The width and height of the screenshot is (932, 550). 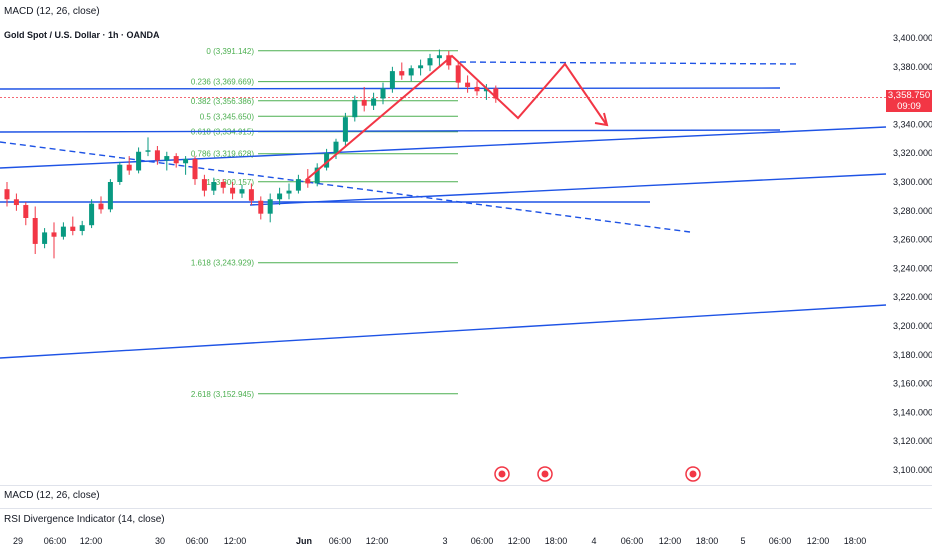 I want to click on x-tick-label: 5, so click(x=742, y=541).